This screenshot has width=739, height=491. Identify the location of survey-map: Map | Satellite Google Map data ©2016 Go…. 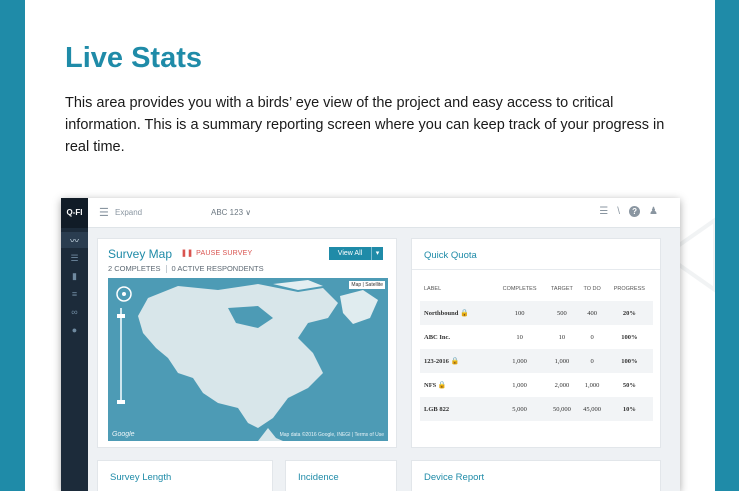
(248, 359).